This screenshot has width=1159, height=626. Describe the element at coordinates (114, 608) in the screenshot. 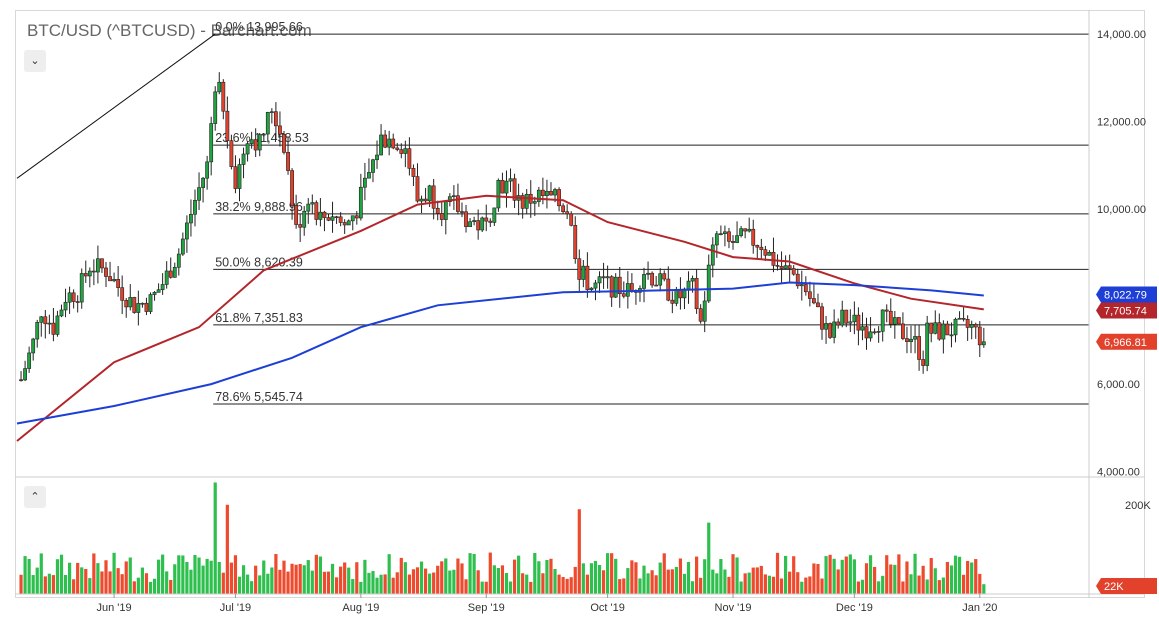

I see `time-tick-label: Jun '19` at that location.